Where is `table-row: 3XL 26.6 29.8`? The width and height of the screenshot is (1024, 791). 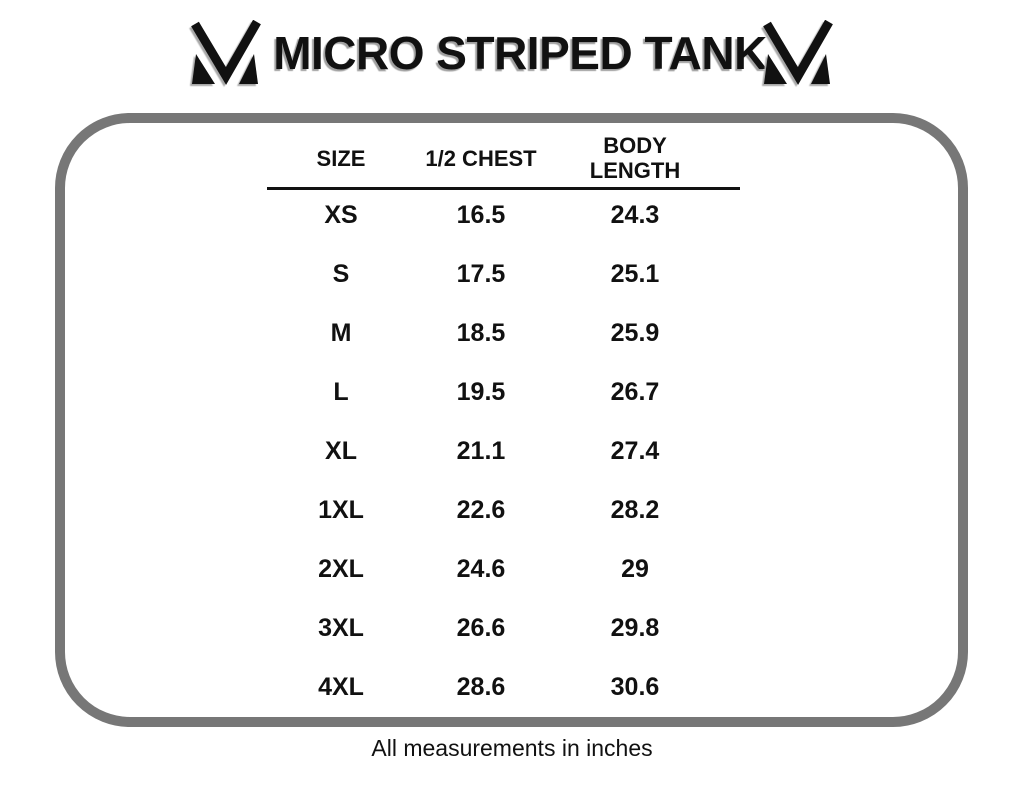 table-row: 3XL 26.6 29.8 is located at coordinates (495, 628).